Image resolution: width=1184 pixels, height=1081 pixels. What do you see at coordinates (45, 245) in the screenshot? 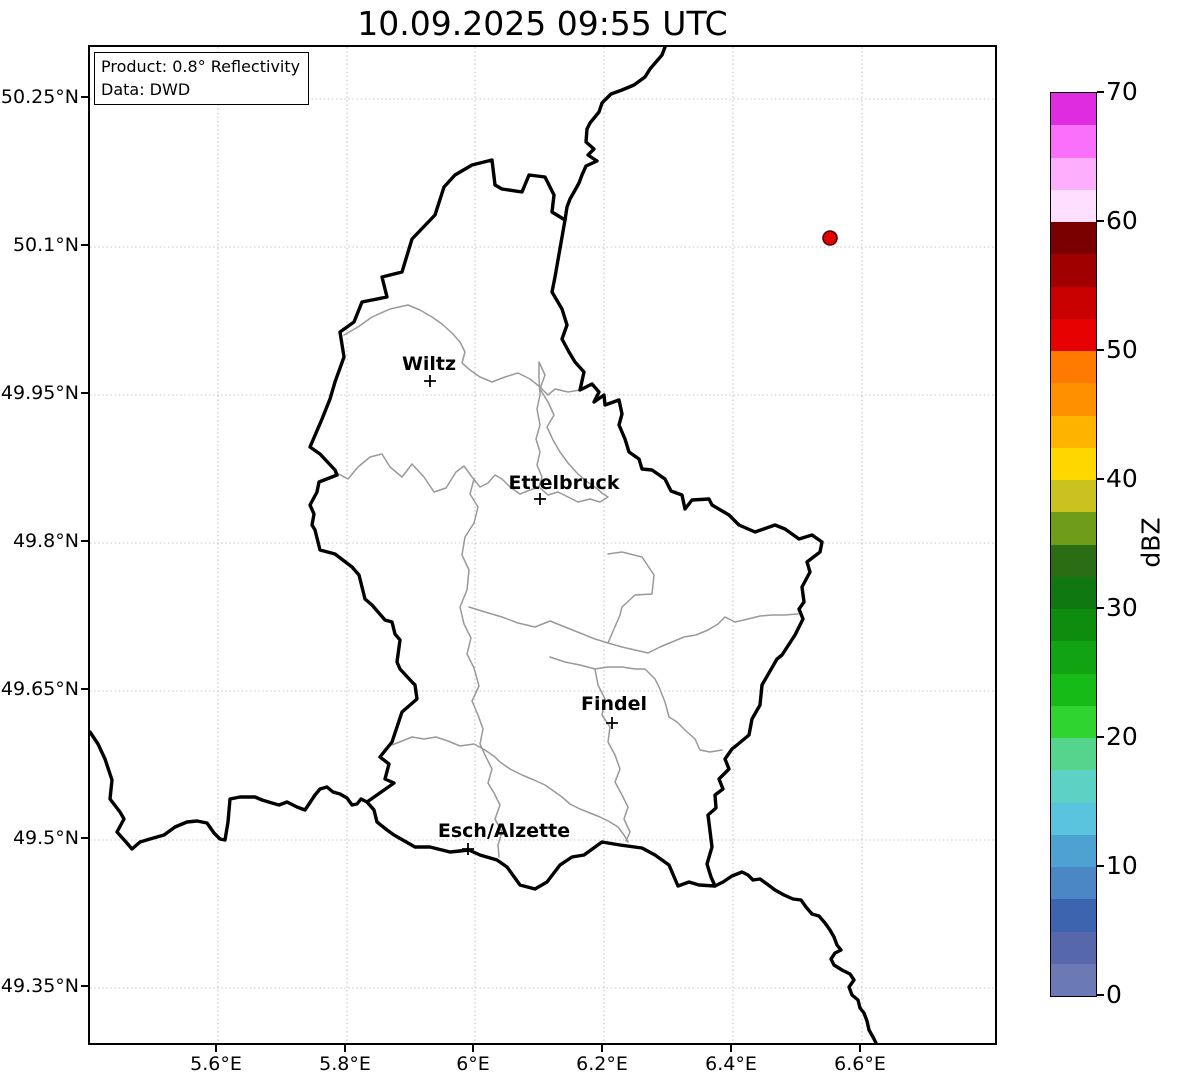
I see `lat-tick-label: 50.1°N` at bounding box center [45, 245].